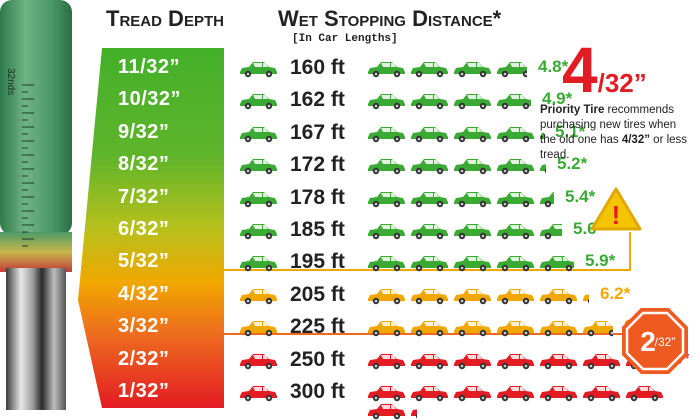  I want to click on note-emphasis: 4/32”, so click(635, 140).